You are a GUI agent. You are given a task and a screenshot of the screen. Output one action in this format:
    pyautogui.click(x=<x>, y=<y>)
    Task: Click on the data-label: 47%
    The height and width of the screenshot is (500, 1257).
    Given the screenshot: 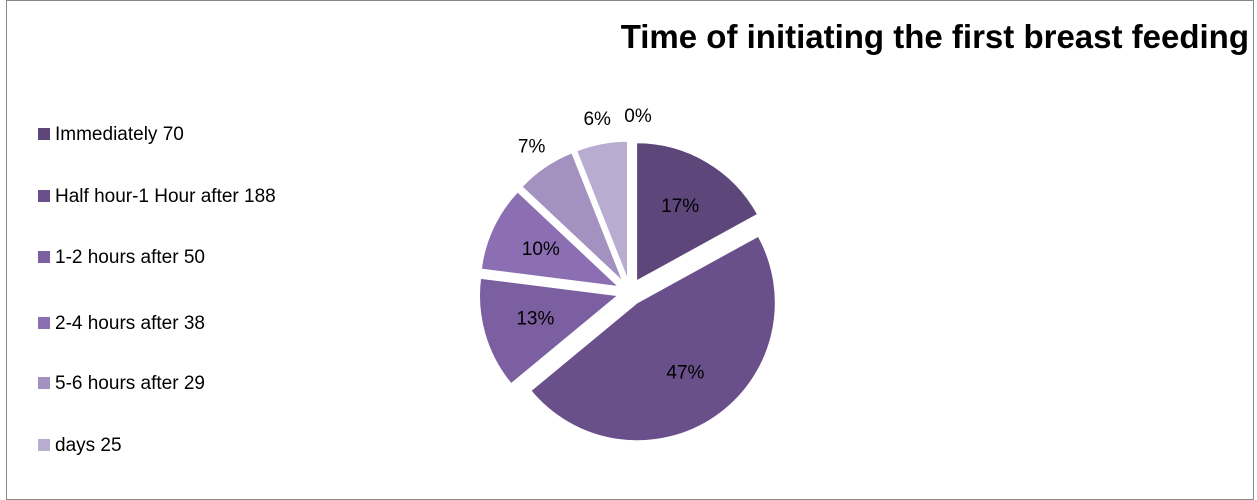 What is the action you would take?
    pyautogui.click(x=685, y=373)
    